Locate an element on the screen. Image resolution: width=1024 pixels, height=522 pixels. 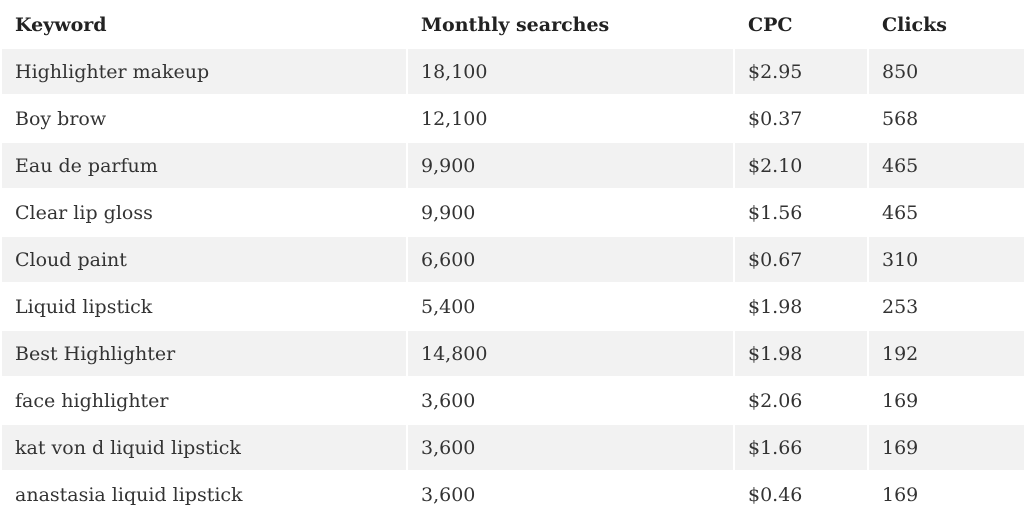
cell-cpc: $2.10 is located at coordinates (801, 165).